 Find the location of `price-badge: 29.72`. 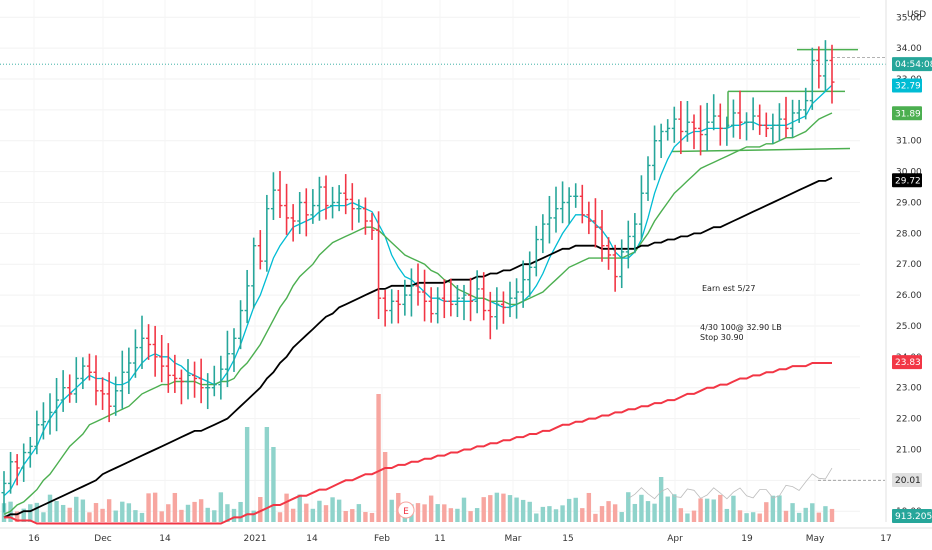

price-badge: 29.72 is located at coordinates (907, 180).